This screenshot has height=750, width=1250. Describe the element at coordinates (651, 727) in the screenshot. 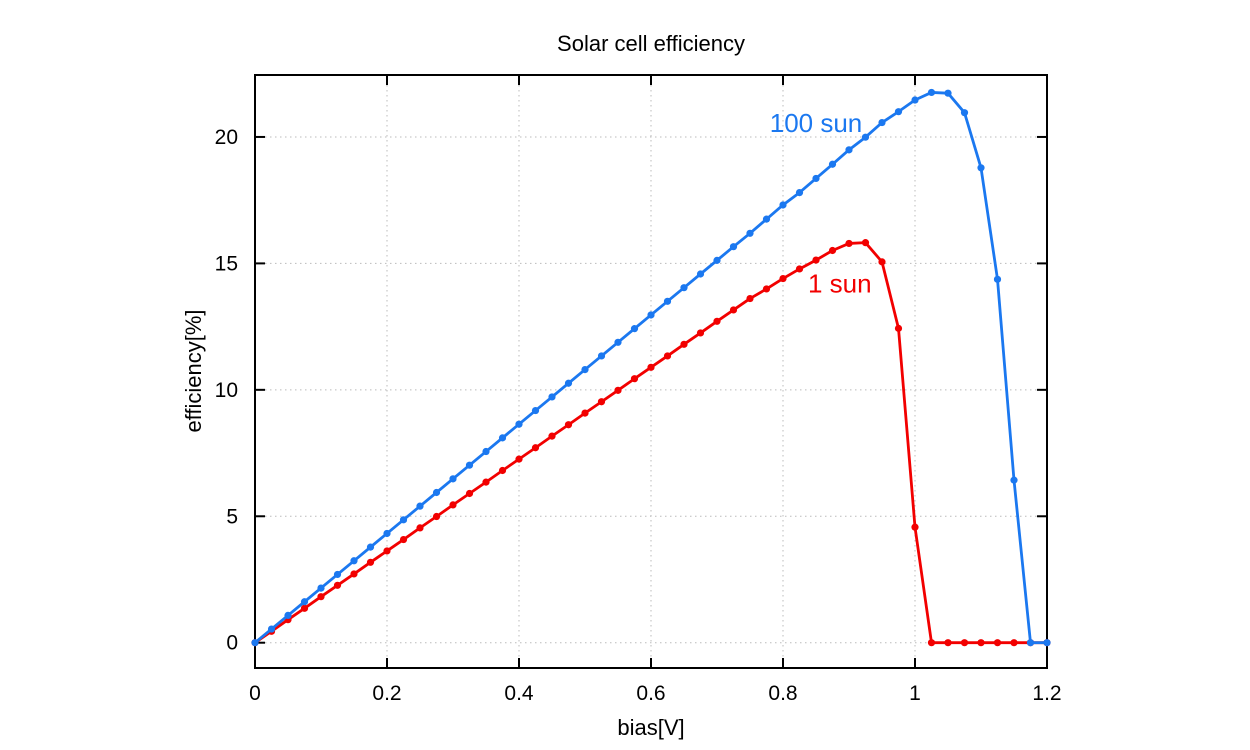

I see `x-axis-label: bias[V]` at that location.